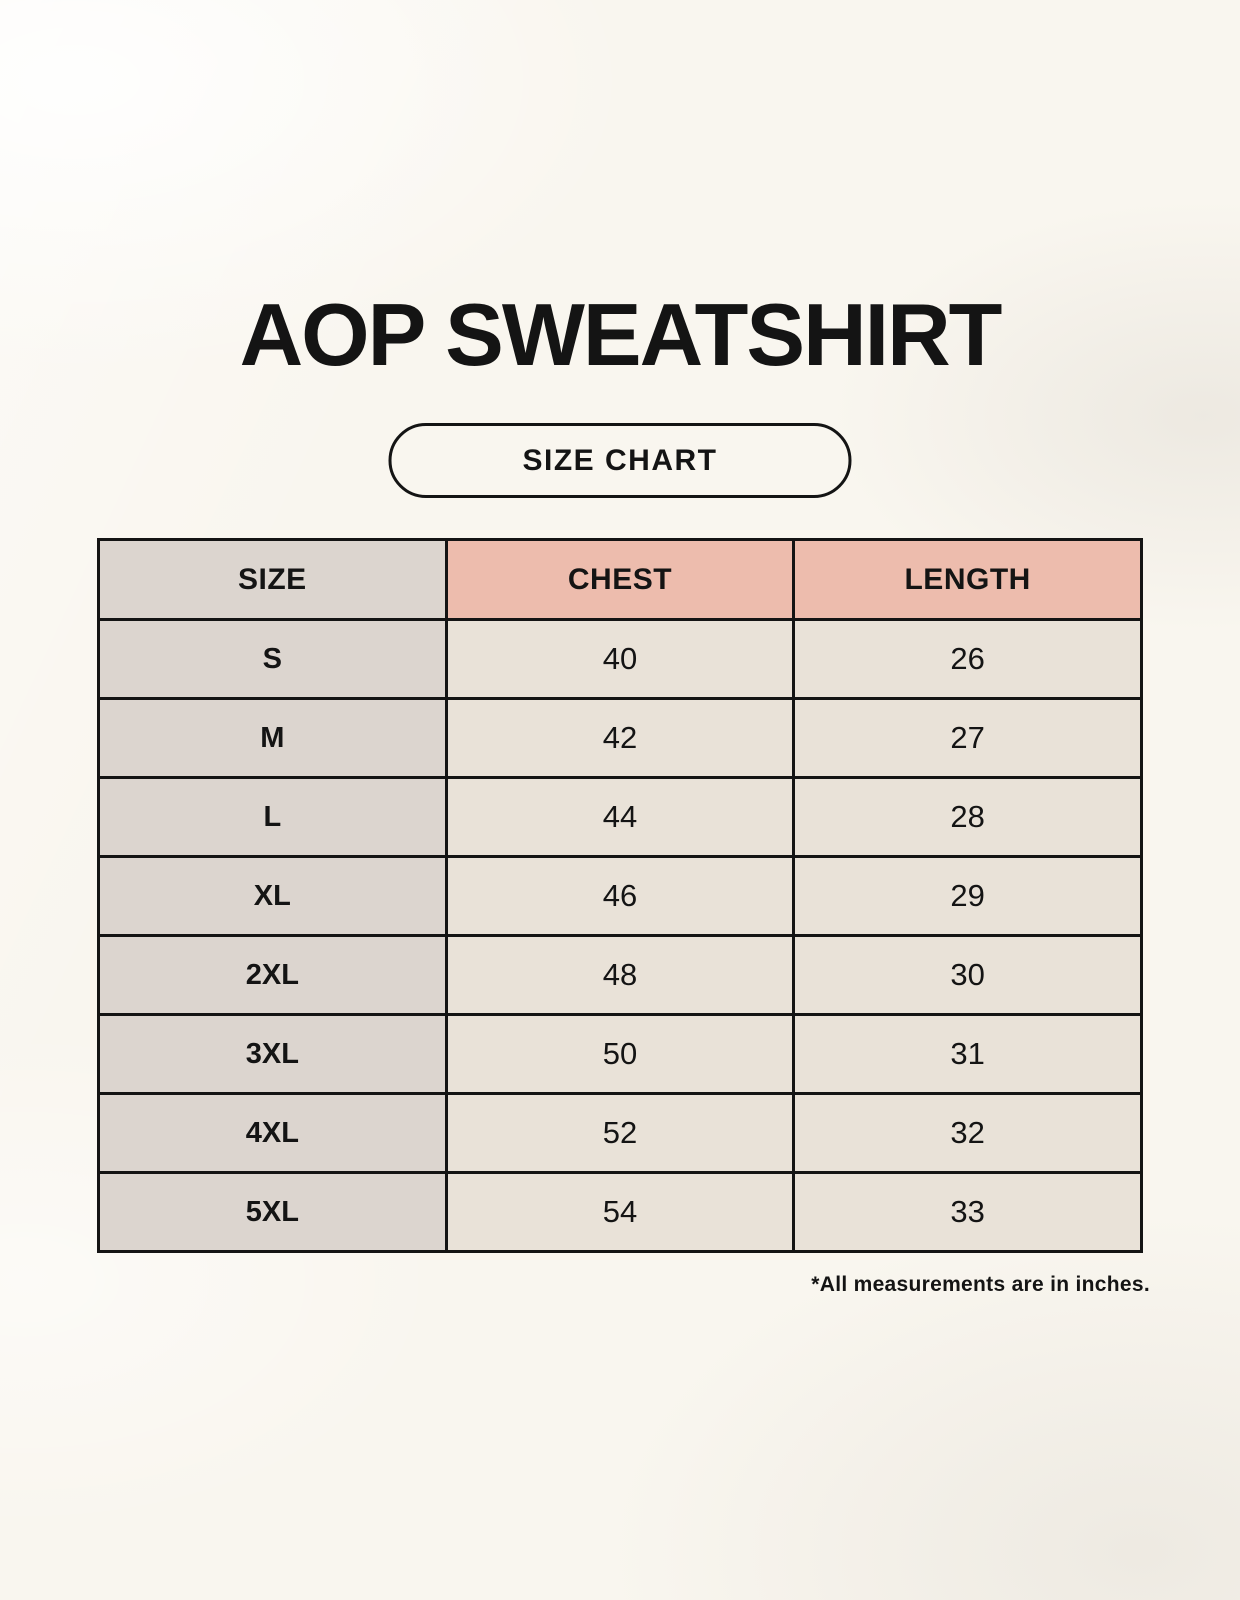 The image size is (1240, 1600). Describe the element at coordinates (967, 896) in the screenshot. I see `length-value: 29` at that location.